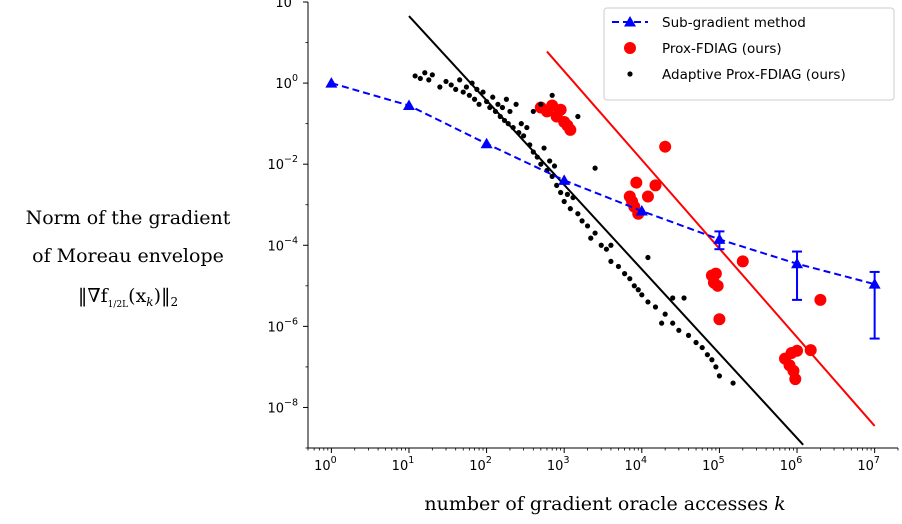  I want to click on legend-label-1: Prox-FDIAG (ours), so click(722, 49).